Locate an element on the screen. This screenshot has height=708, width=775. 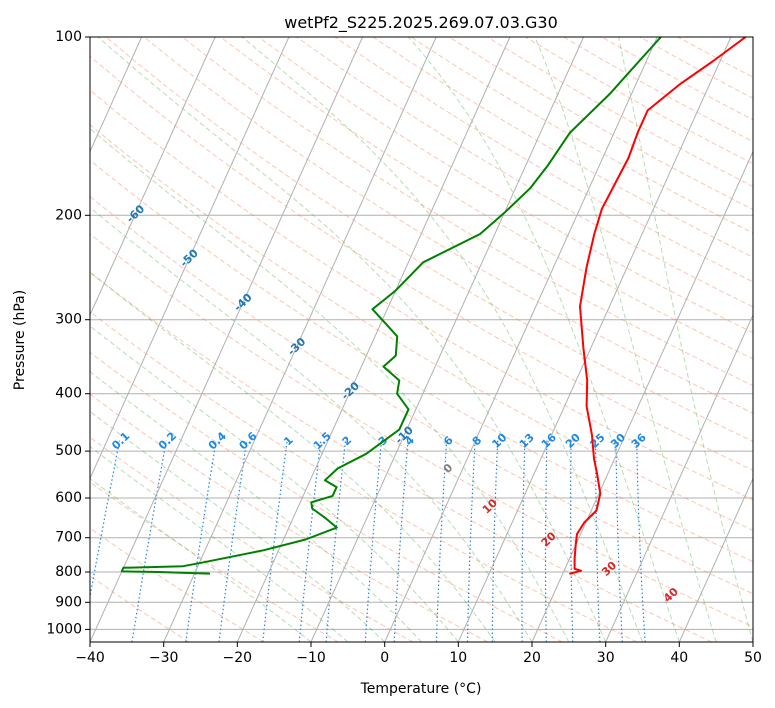
y-tick-label-p900: 900 is located at coordinates (68, 602).